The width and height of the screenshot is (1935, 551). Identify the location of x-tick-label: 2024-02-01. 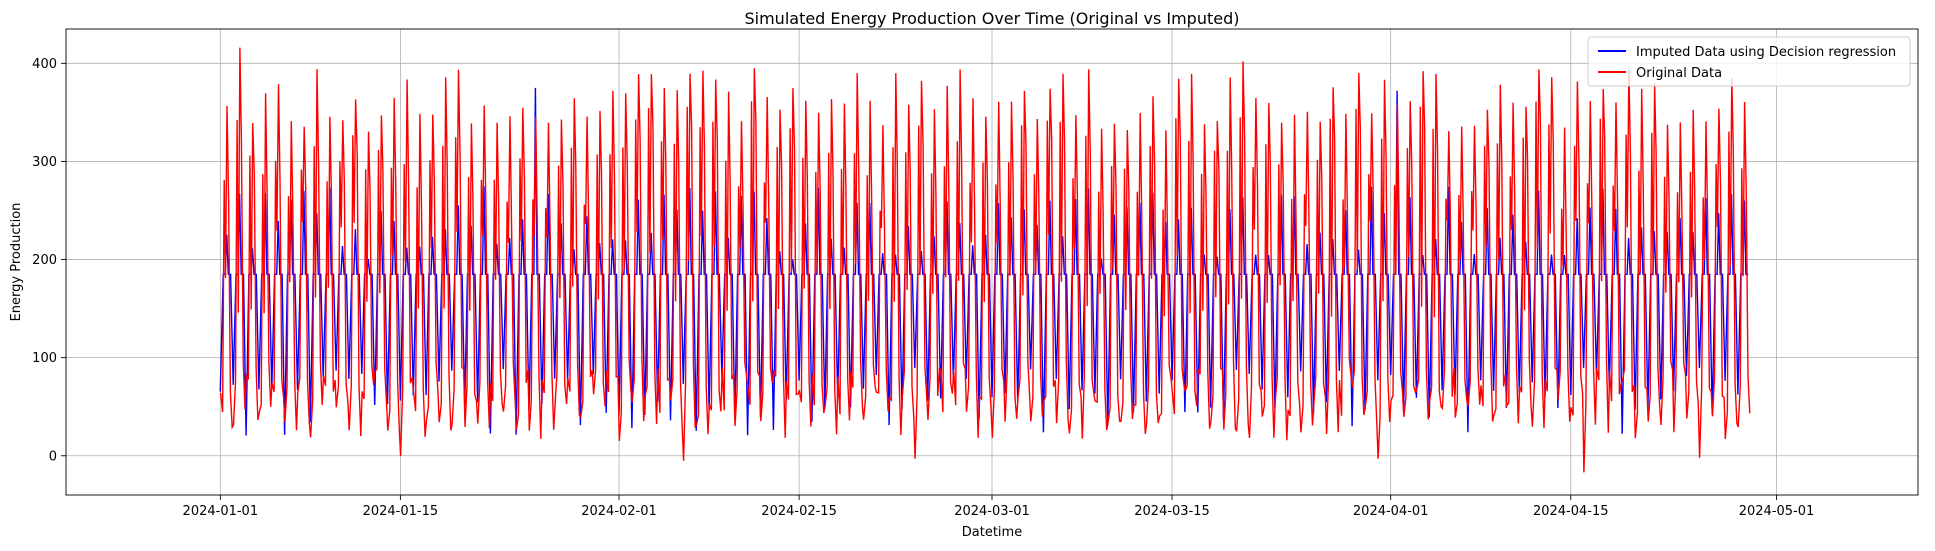
(619, 511).